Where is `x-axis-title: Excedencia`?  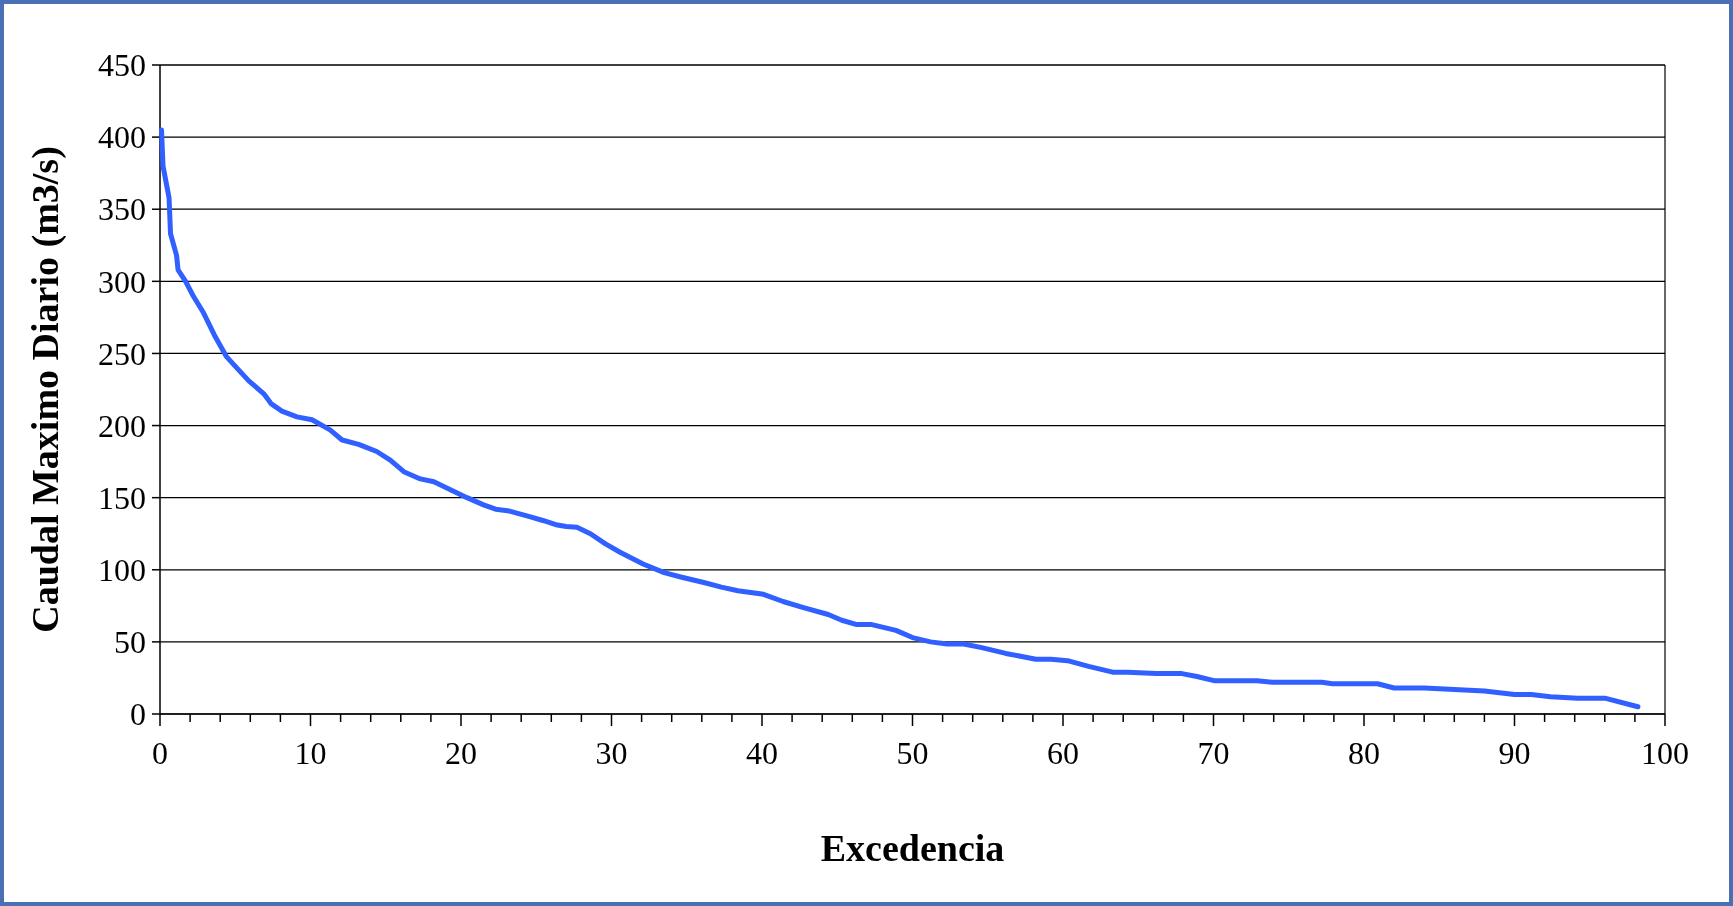 x-axis-title: Excedencia is located at coordinates (912, 848).